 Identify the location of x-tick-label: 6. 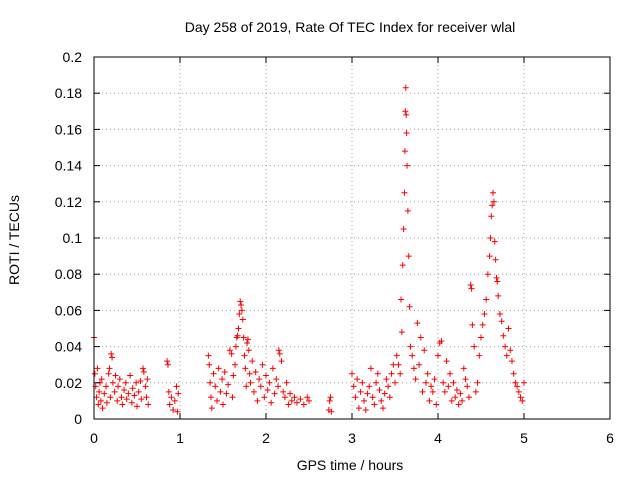
(610, 438).